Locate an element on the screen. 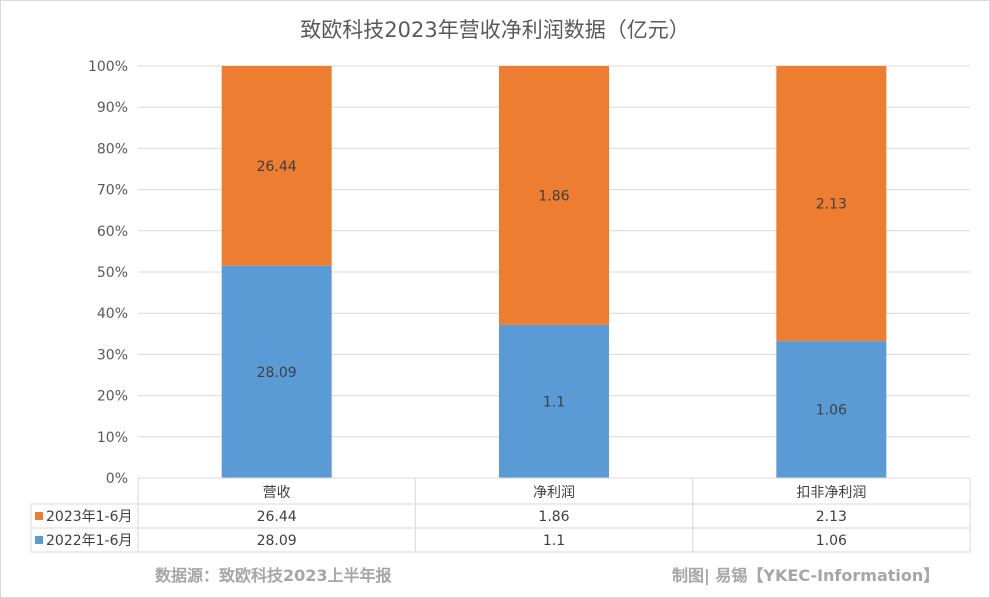 The width and height of the screenshot is (990, 598). y-tick-label: 20% is located at coordinates (112, 397).